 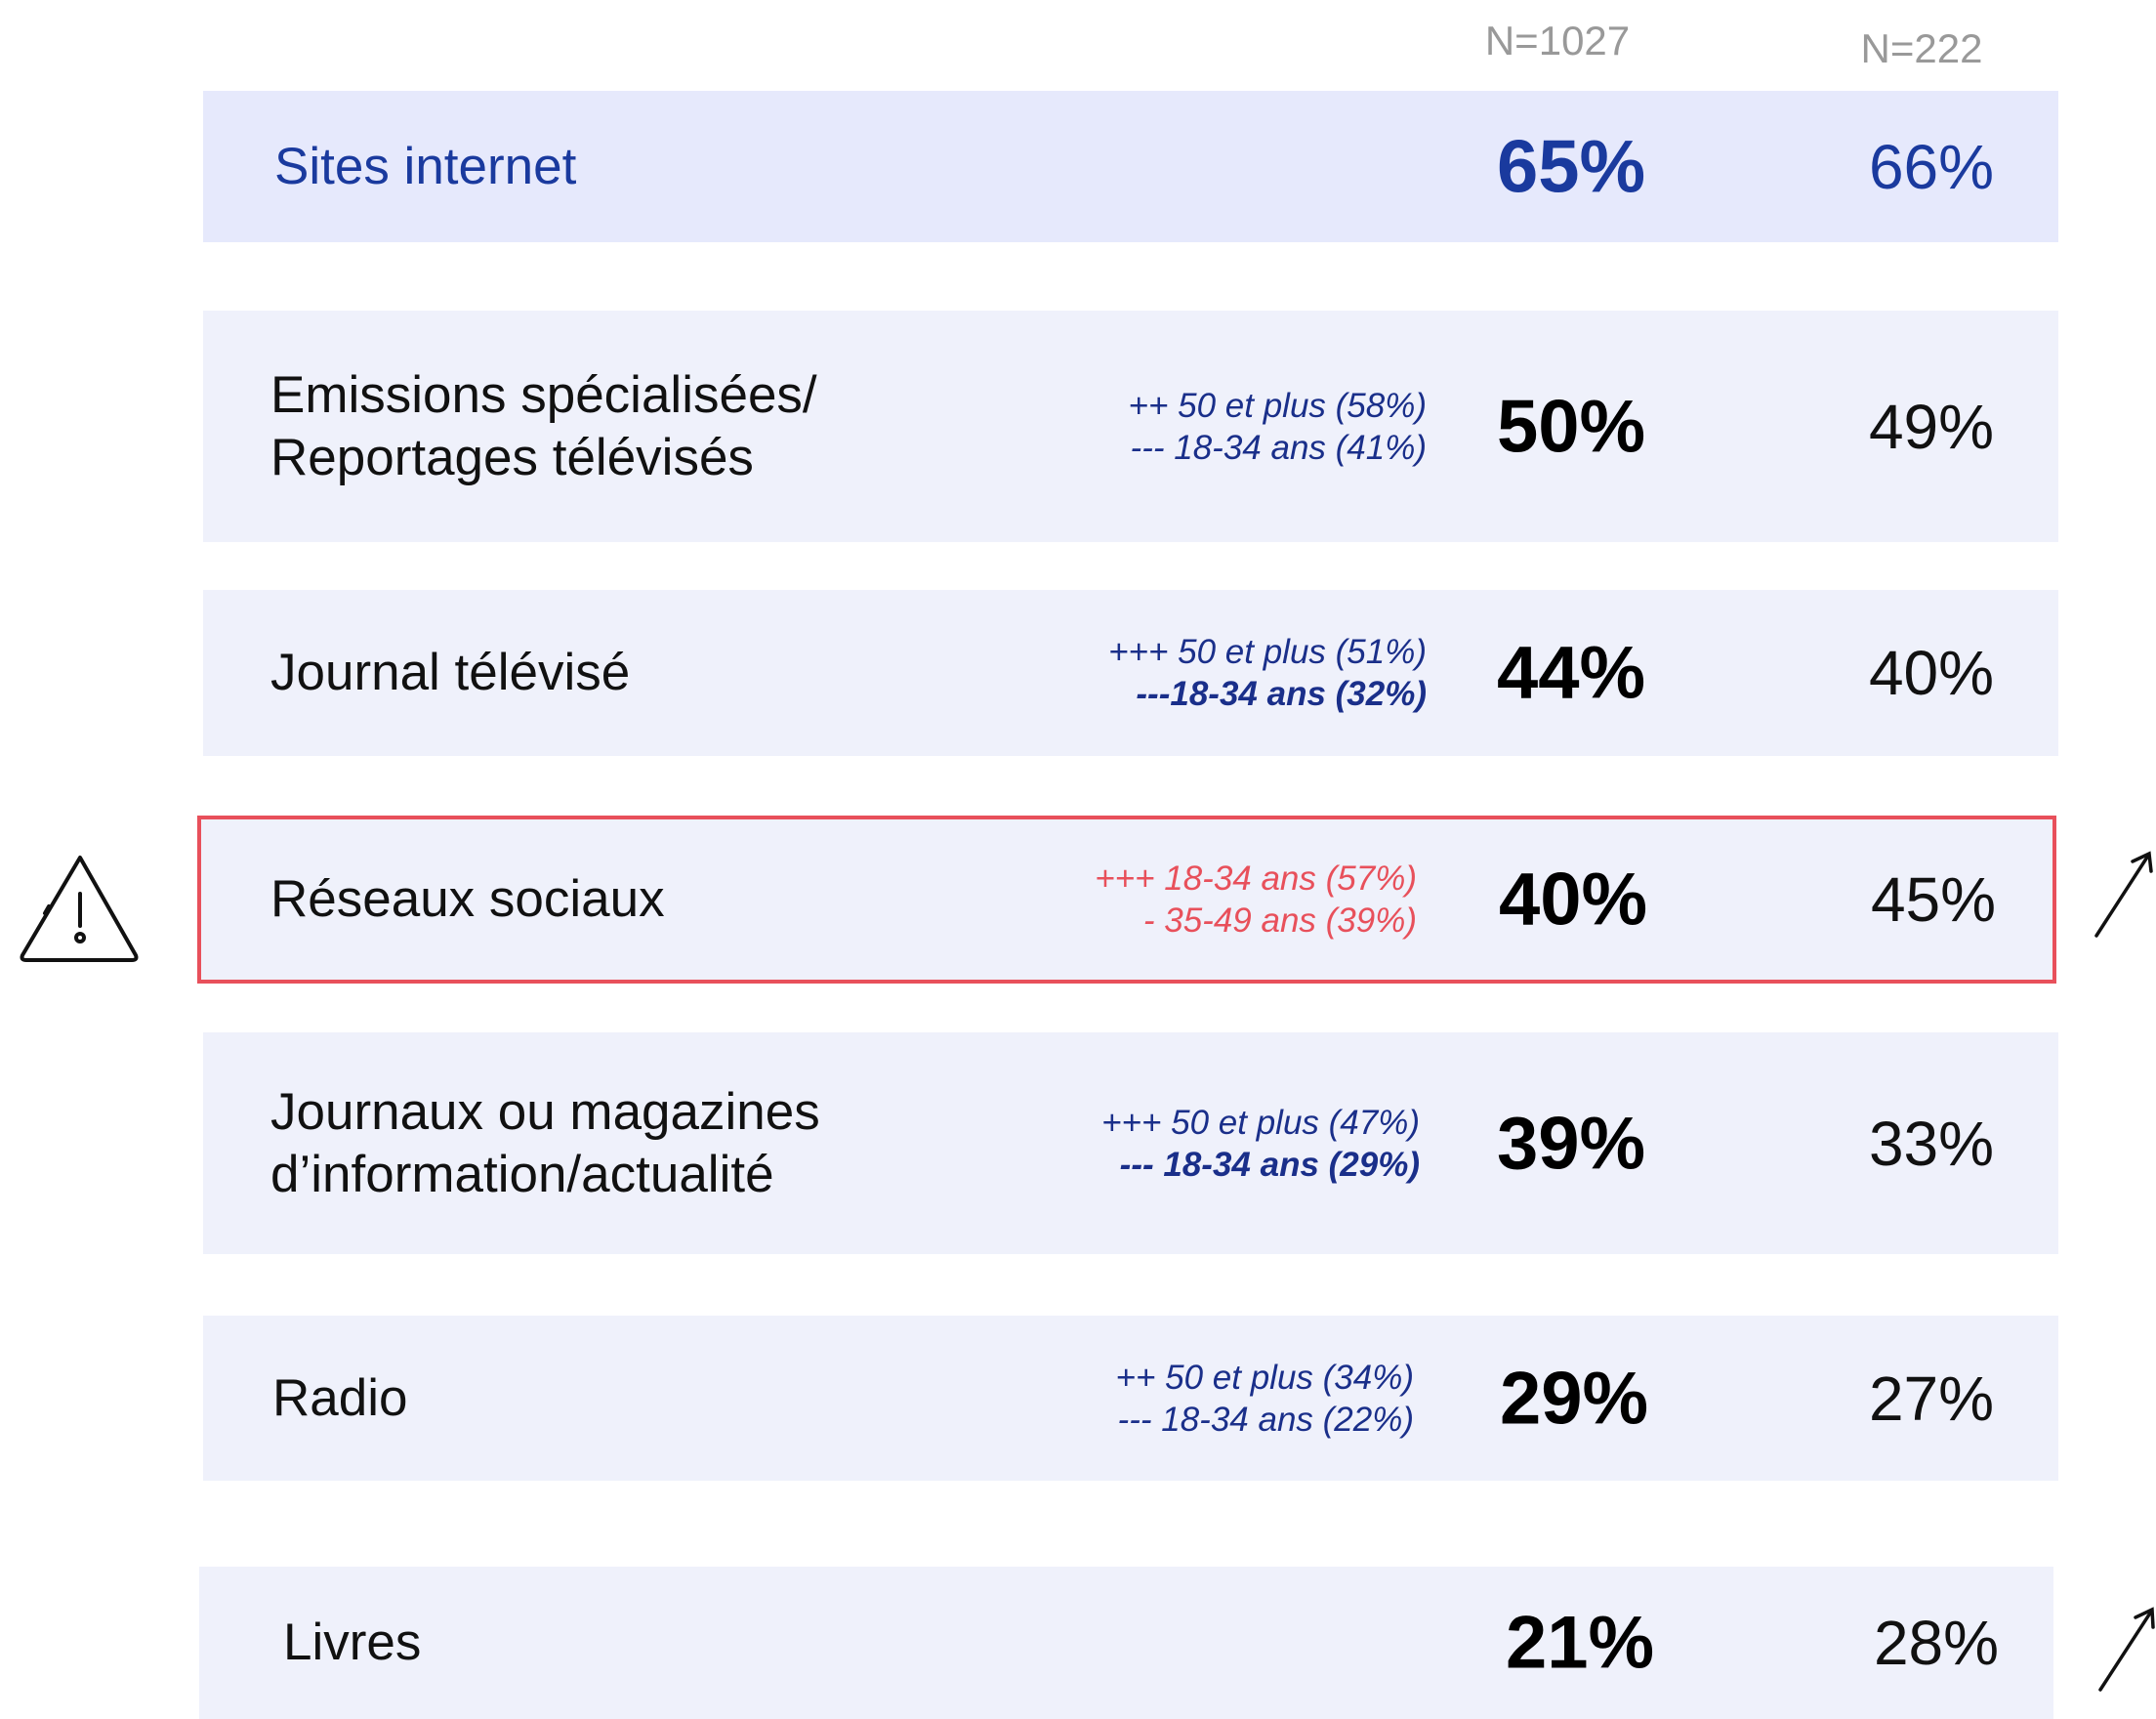 I want to click on row-label: Radio, so click(x=340, y=1398).